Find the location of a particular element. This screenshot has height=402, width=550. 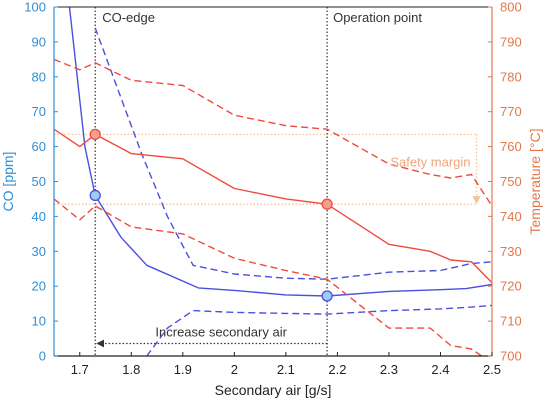

x-tick-label: 2.3 is located at coordinates (389, 369).